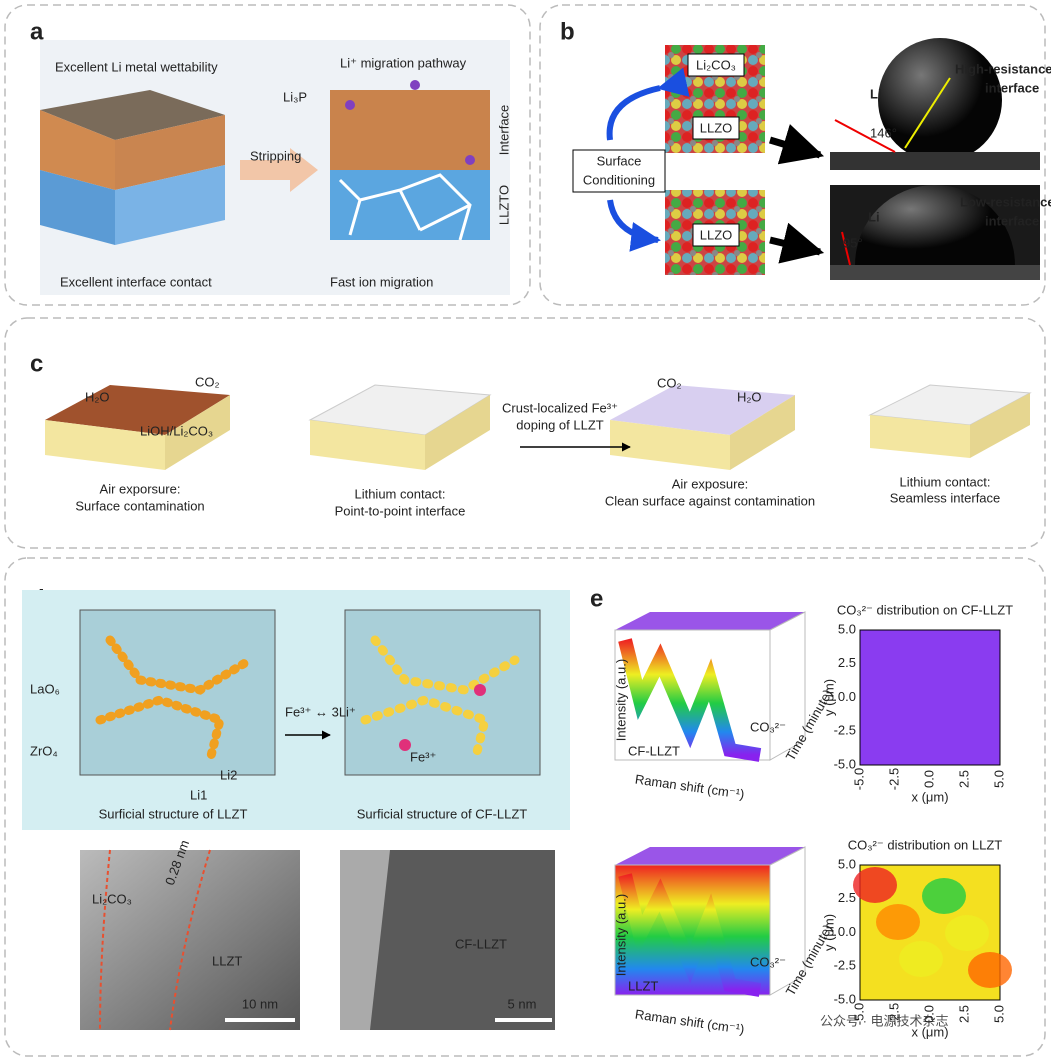  I want to click on x-tick-label: 2.5, so click(963, 1014).